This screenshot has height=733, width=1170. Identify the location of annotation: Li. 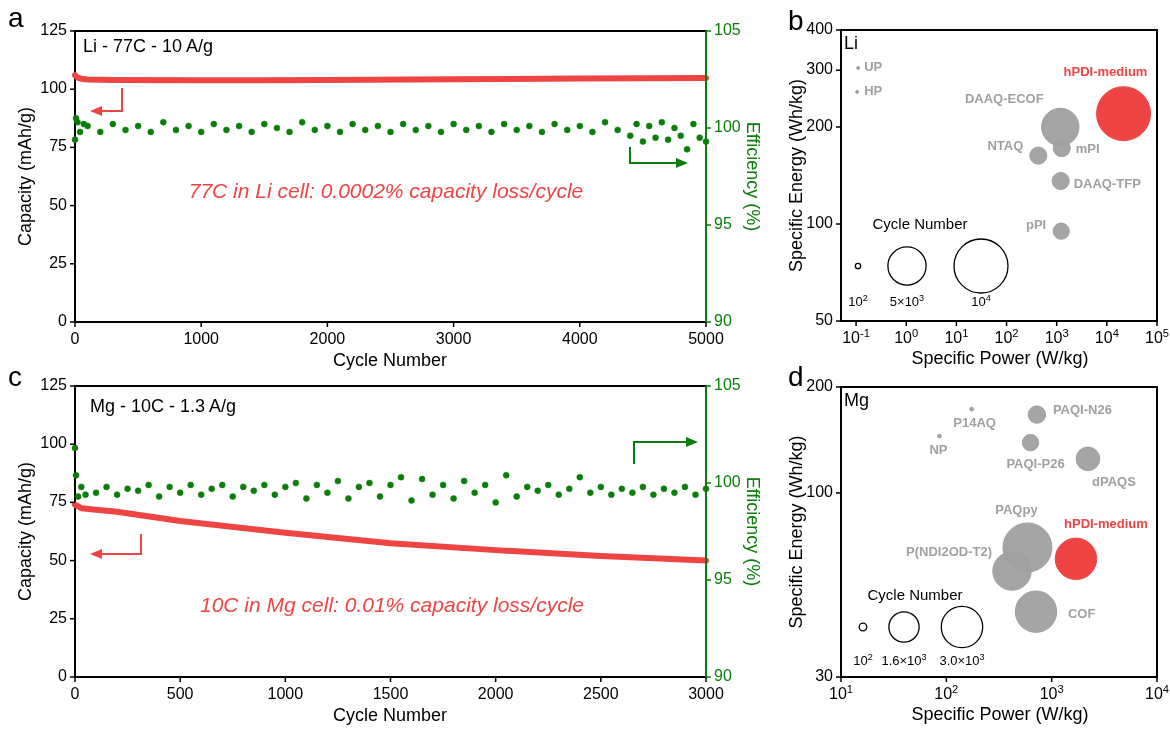
(851, 43).